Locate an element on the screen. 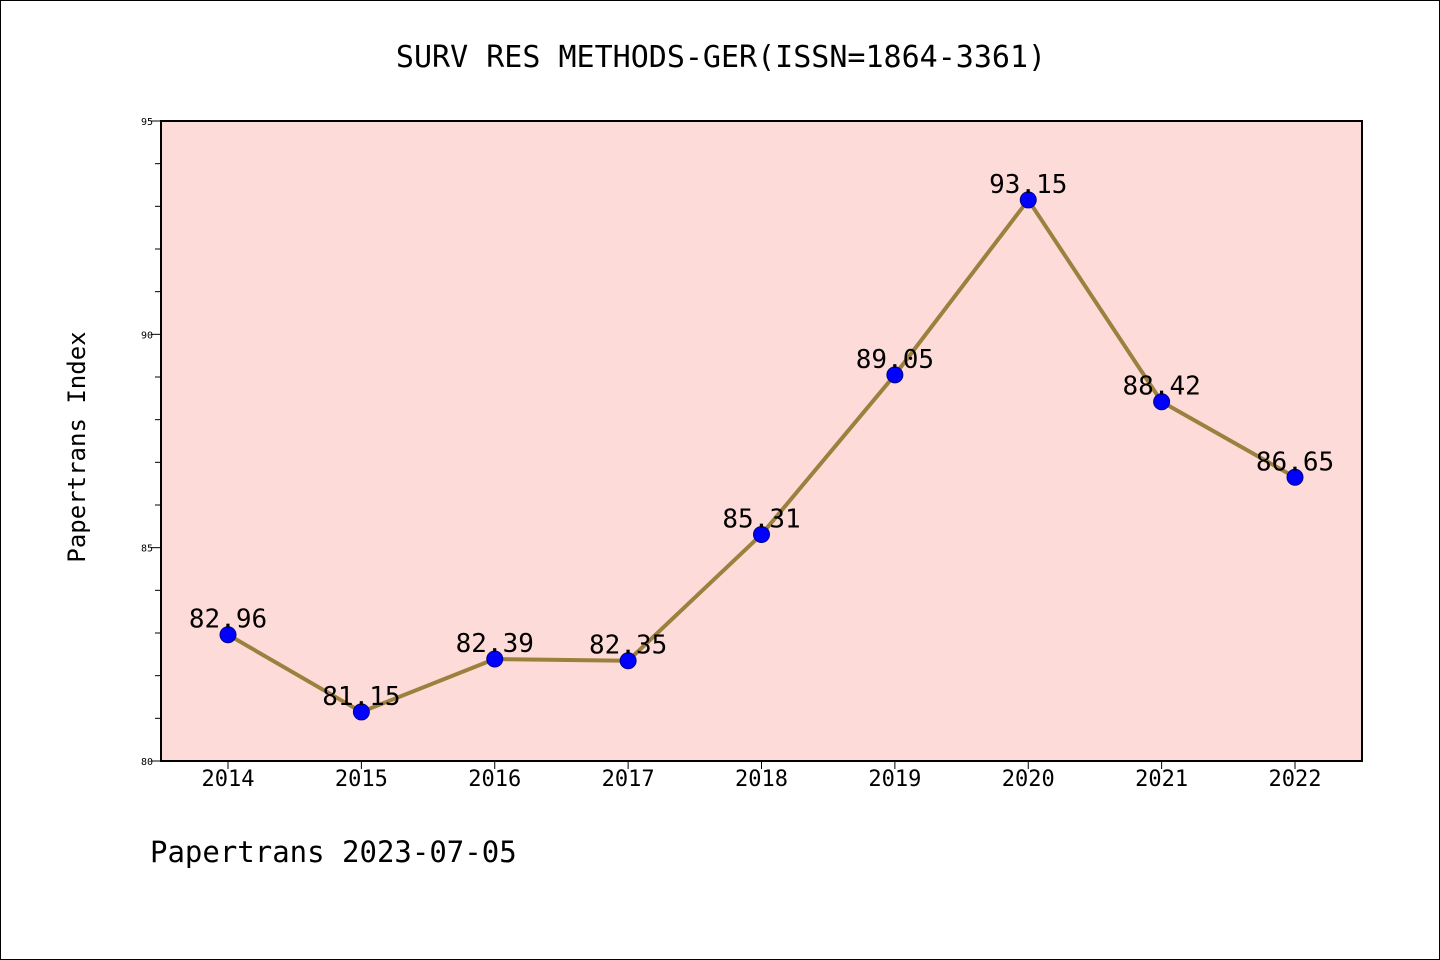 The image size is (1440, 960). y-tick-label: 85 is located at coordinates (147, 549).